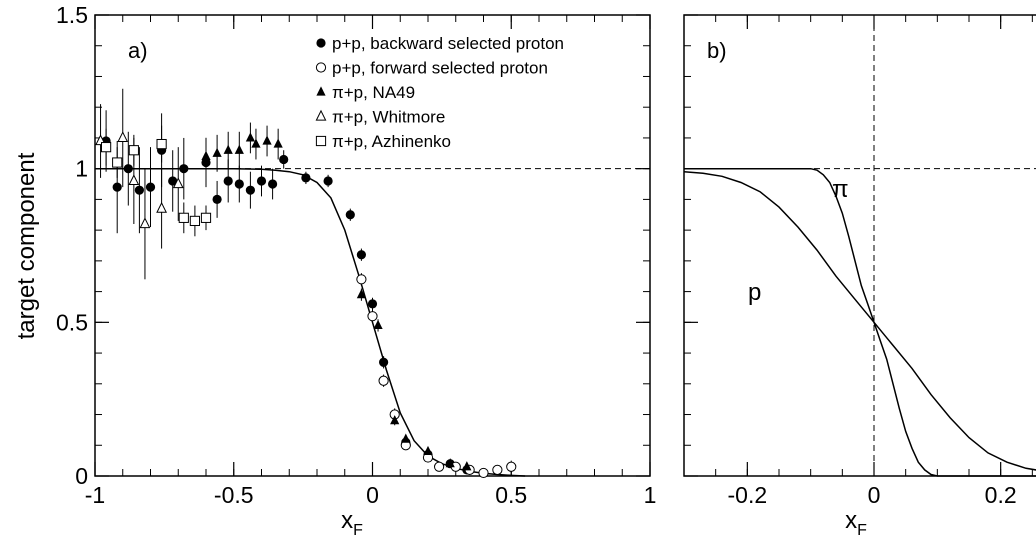 This screenshot has height=548, width=1036. I want to click on legend-label: p+p, backward selected proton, so click(448, 43).